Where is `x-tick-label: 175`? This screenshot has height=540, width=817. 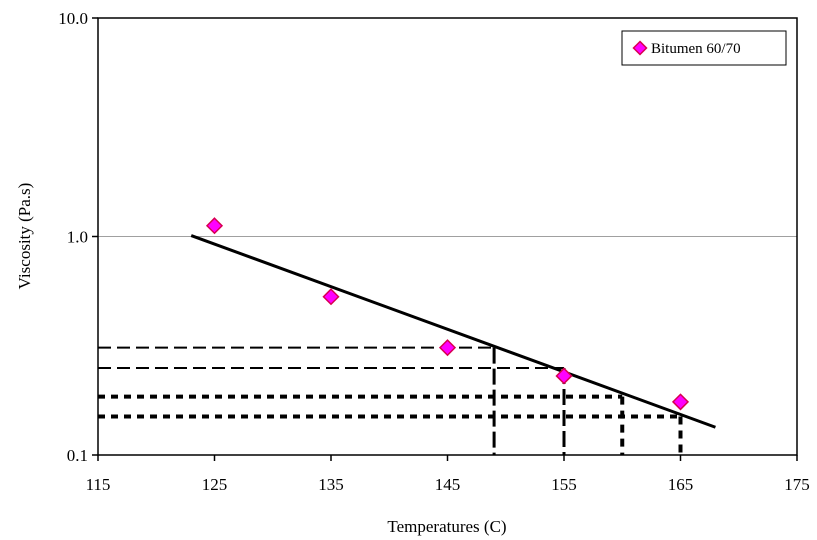
x-tick-label: 175 is located at coordinates (797, 484).